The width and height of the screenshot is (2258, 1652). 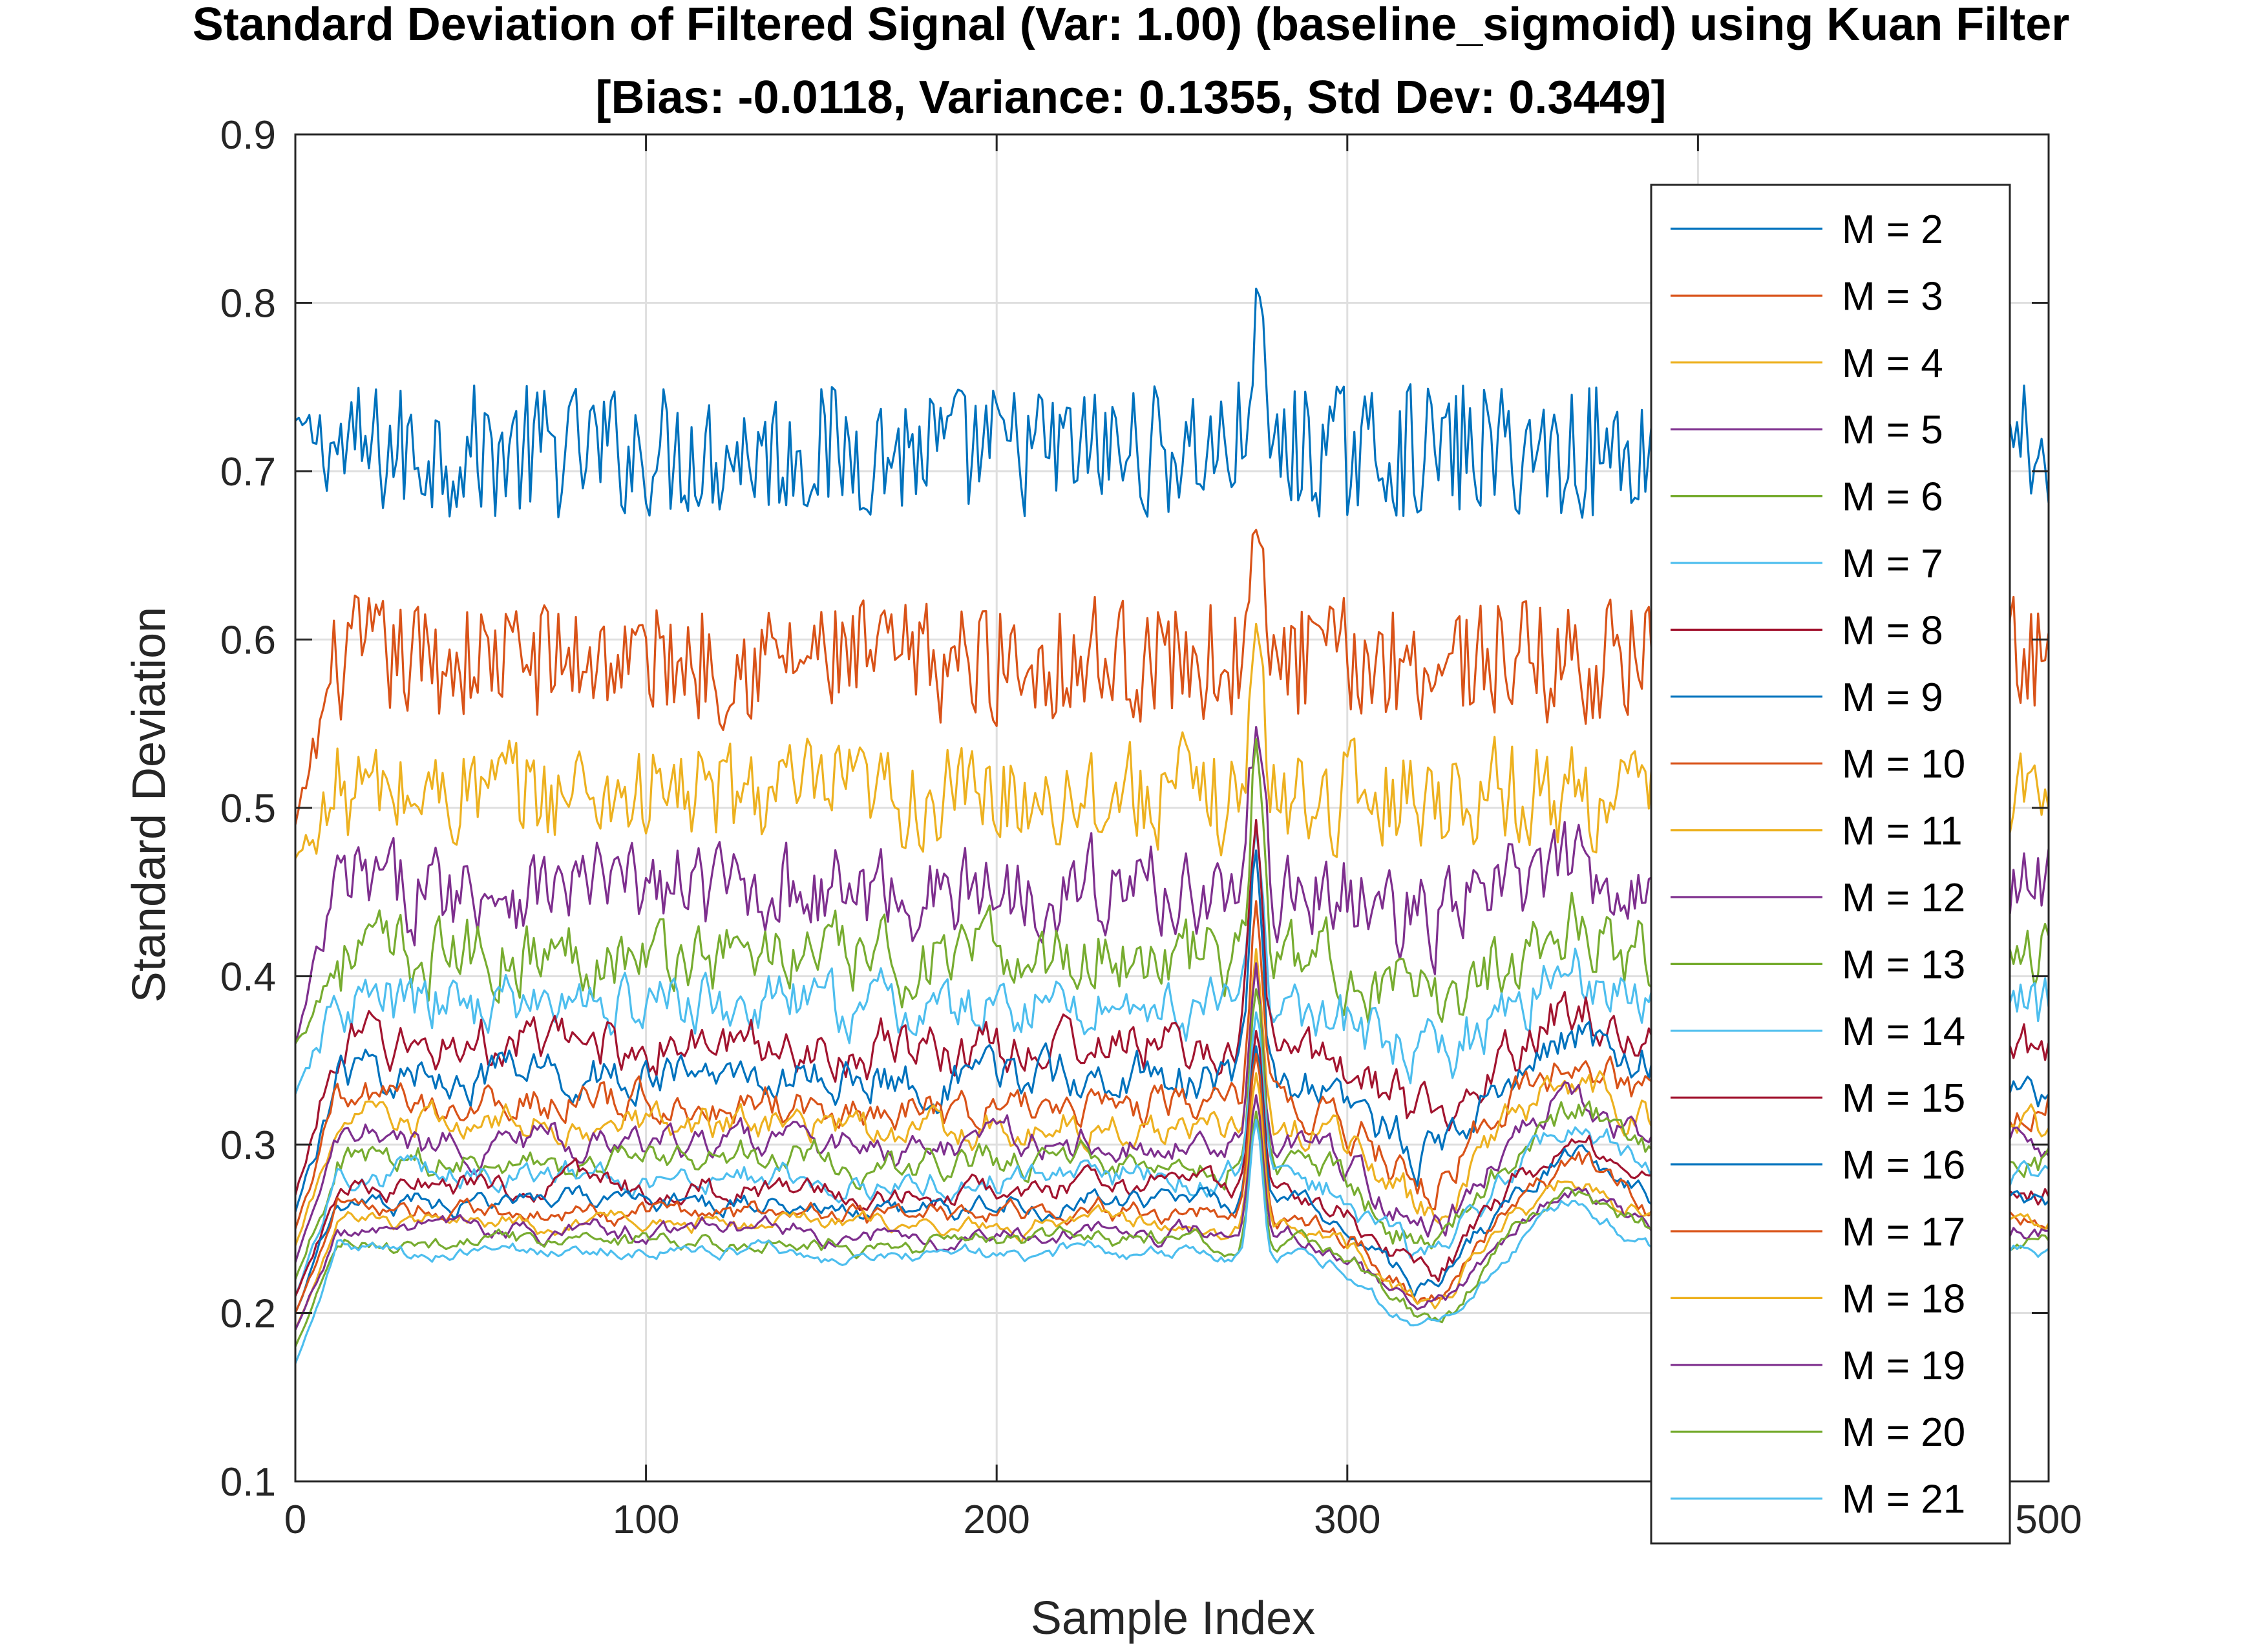 What do you see at coordinates (248, 1314) in the screenshot?
I see `y-tick-label: 0.2` at bounding box center [248, 1314].